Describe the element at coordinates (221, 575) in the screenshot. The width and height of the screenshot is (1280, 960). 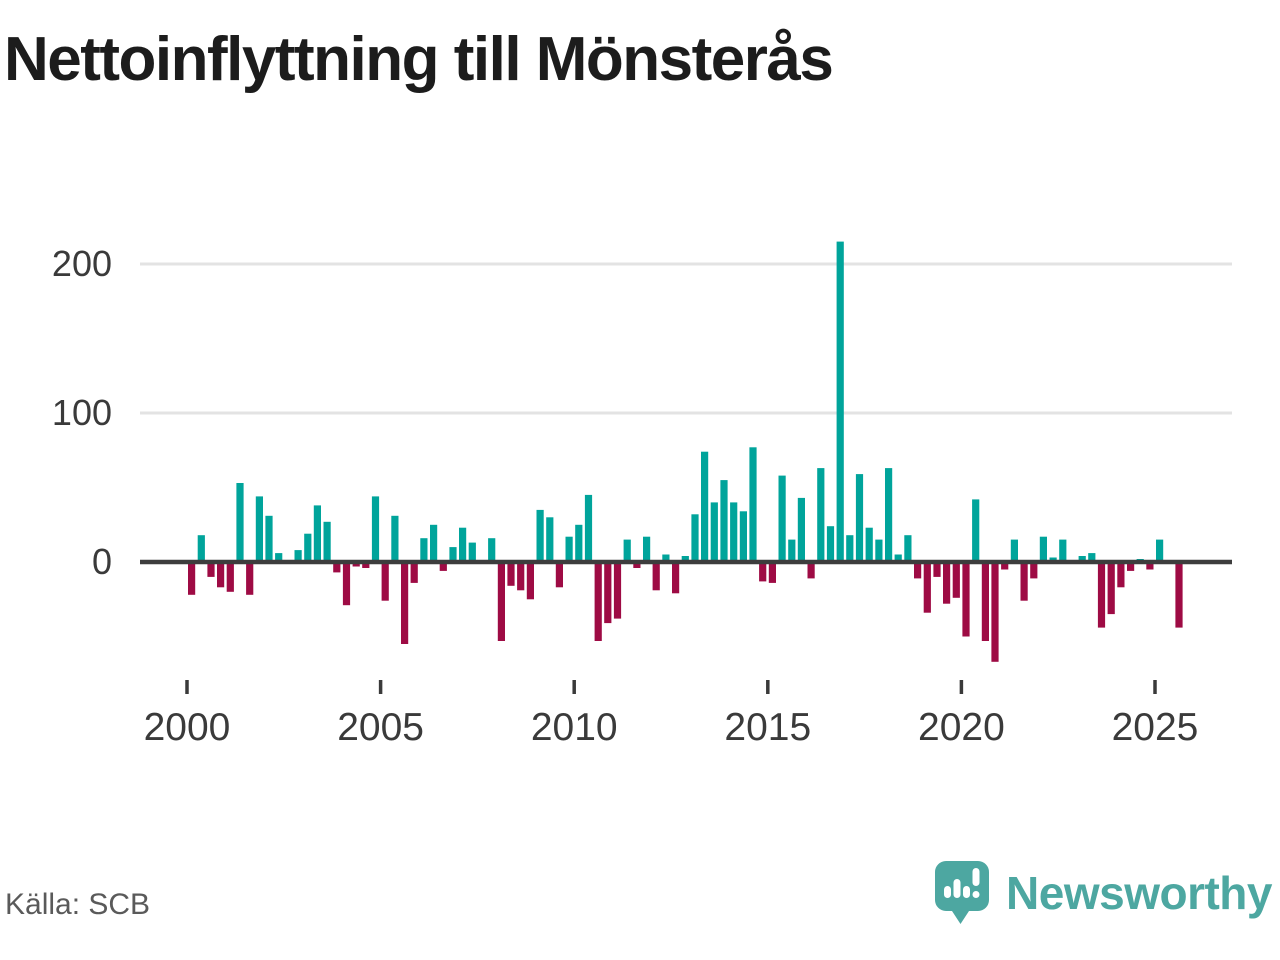
I see `bar-2000Q4` at that location.